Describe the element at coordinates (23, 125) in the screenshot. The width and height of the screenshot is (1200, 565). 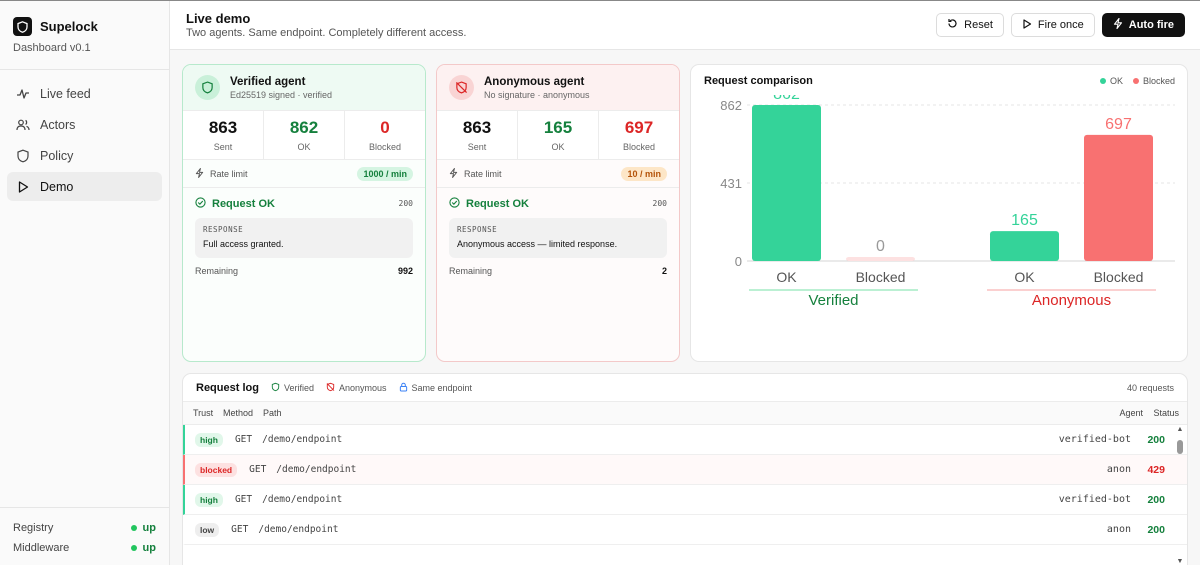
I see `users-icon` at that location.